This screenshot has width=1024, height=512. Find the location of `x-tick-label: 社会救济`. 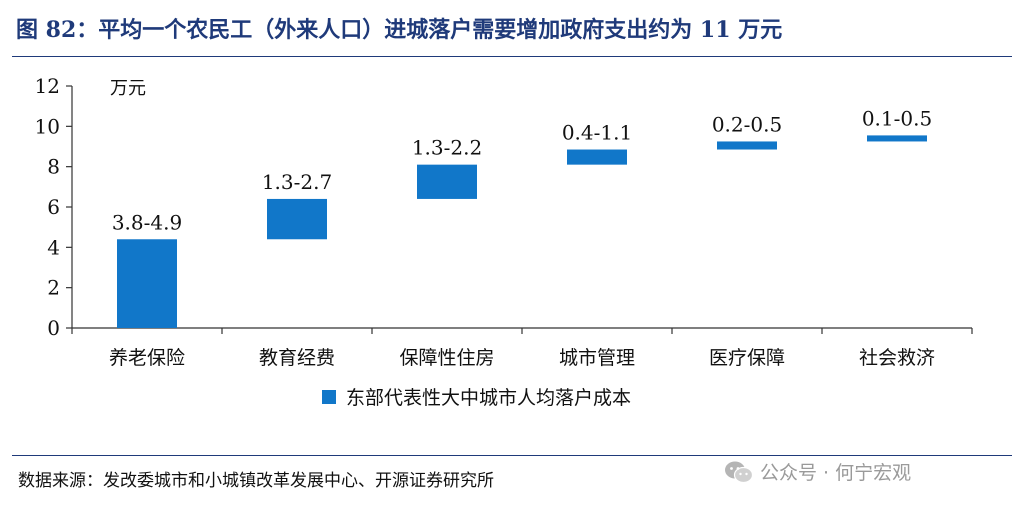

x-tick-label: 社会救济 is located at coordinates (897, 358).